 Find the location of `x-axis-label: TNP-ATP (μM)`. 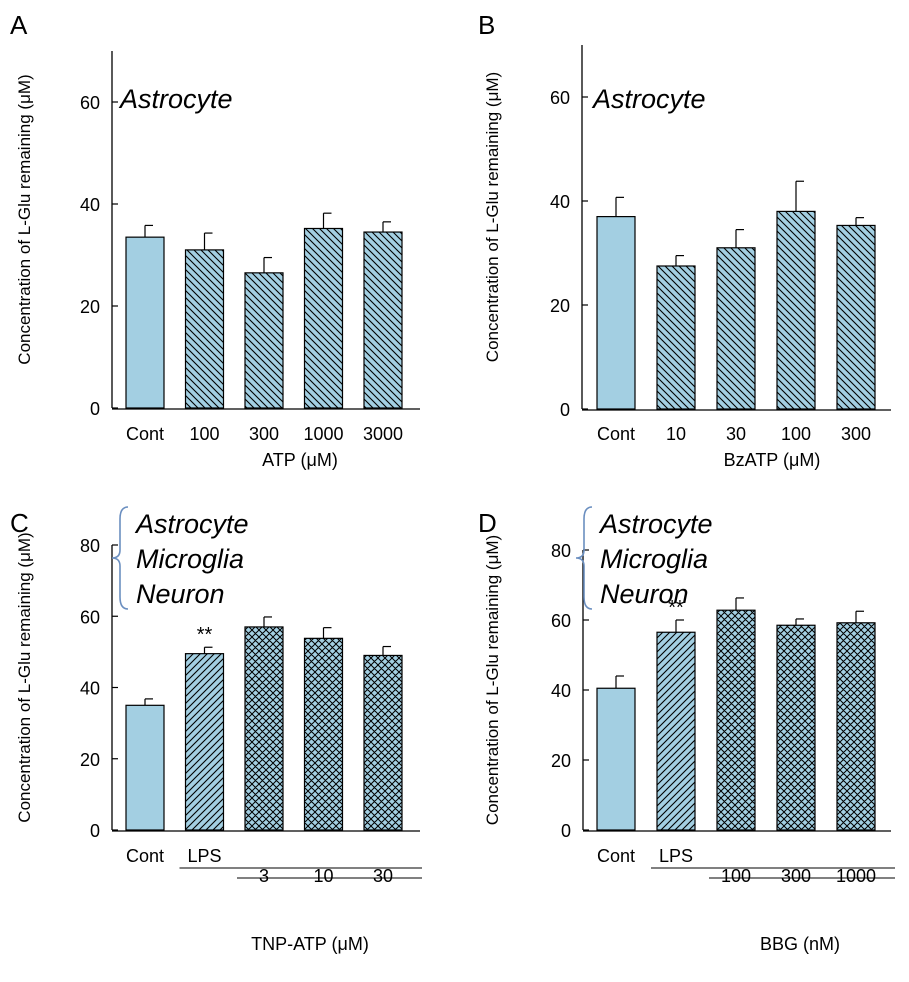

x-axis-label: TNP-ATP (μM) is located at coordinates (310, 944).